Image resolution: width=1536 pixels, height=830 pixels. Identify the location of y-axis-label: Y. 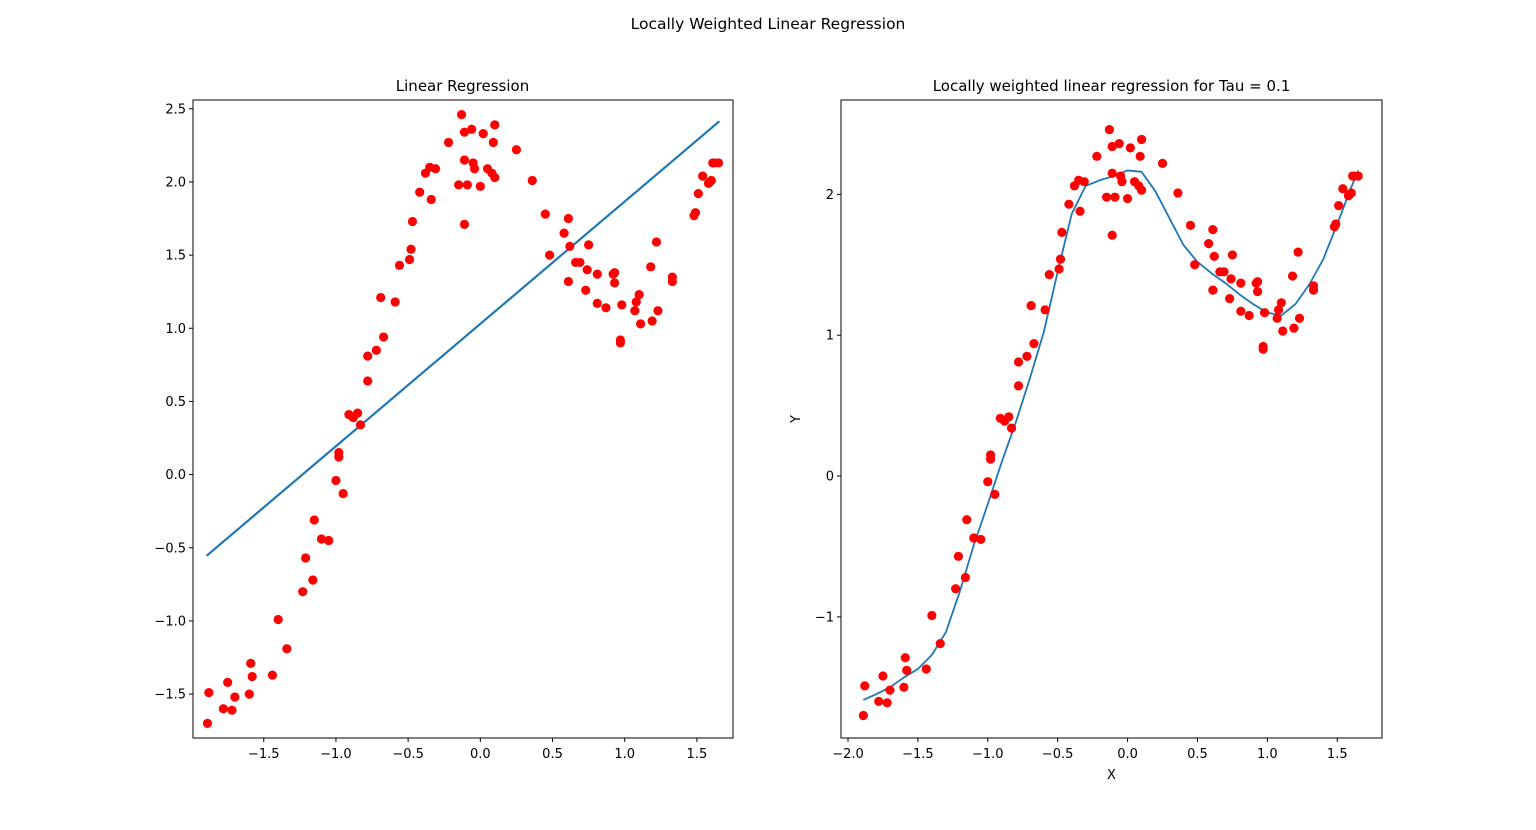
(796, 419).